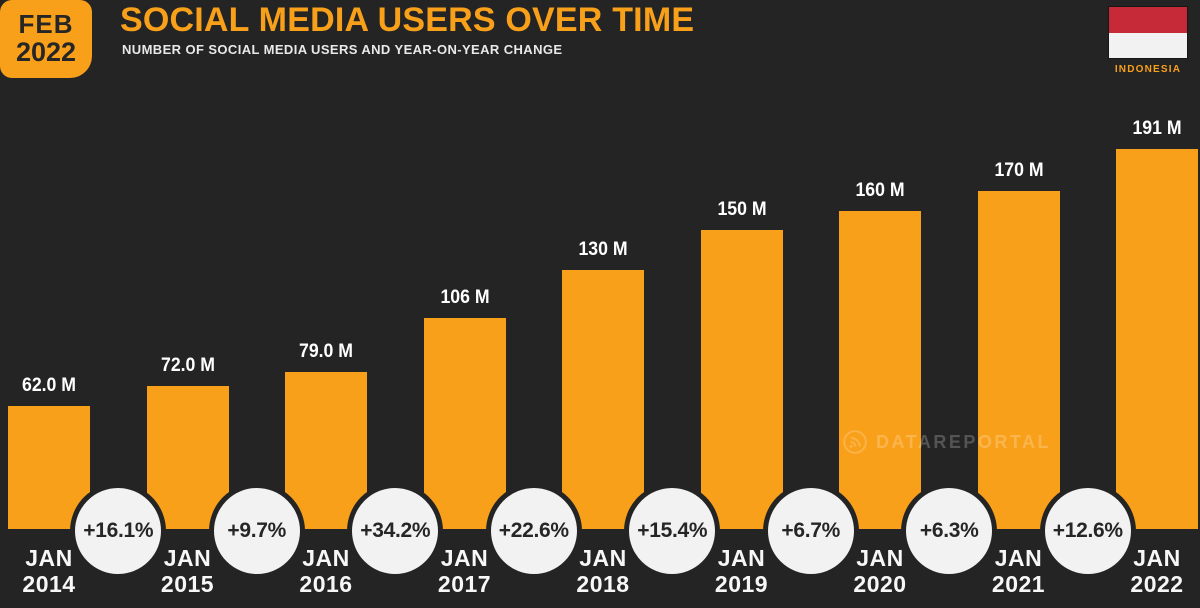  Describe the element at coordinates (326, 571) in the screenshot. I see `x-axis-label-jan-2016: JAN 2016` at that location.